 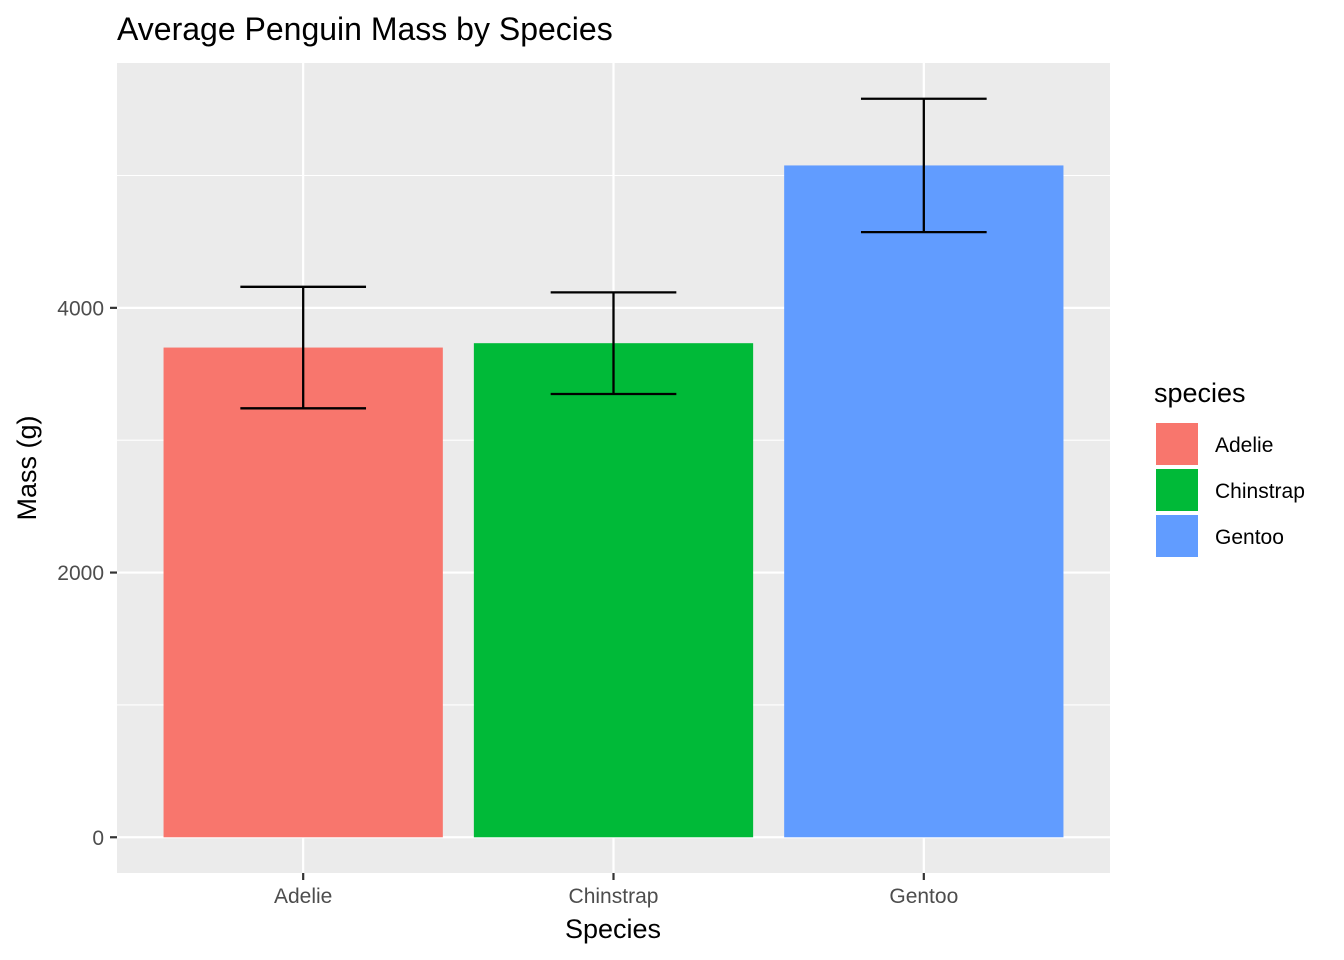 I want to click on legend-items: Adelie Chinstrap Gentoo, so click(x=1229, y=490).